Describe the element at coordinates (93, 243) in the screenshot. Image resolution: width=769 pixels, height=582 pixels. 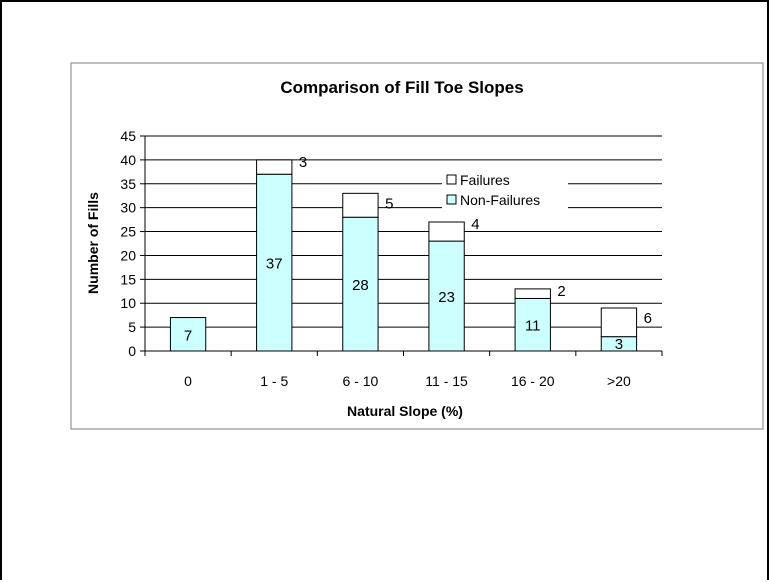
I see `y-axis-title: Number of Fills` at that location.